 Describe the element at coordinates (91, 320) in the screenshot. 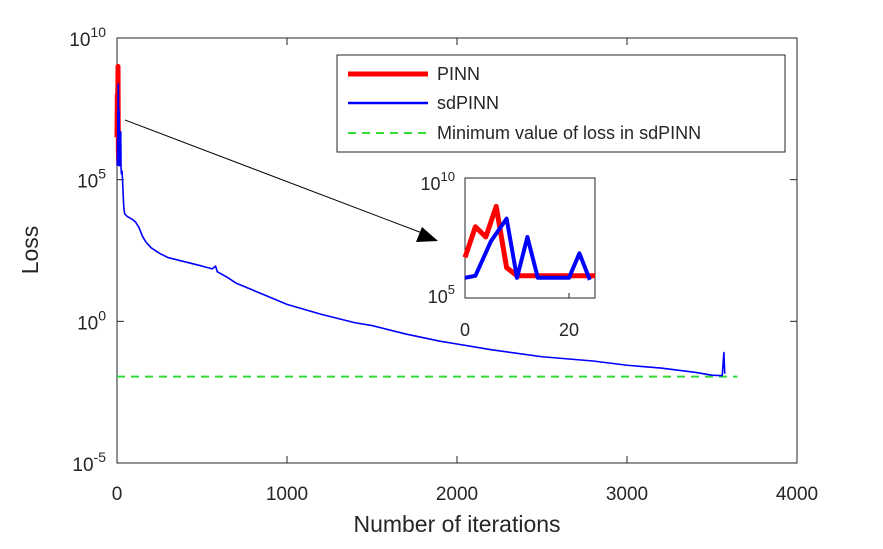

I see `y-tick-label: 10⁰` at that location.